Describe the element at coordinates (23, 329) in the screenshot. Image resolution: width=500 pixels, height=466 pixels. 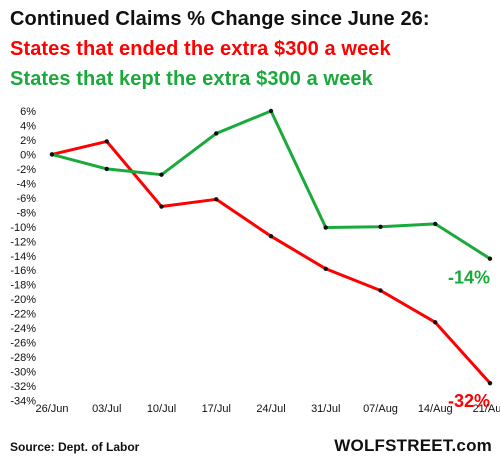
I see `y-tick-label: -24%` at that location.